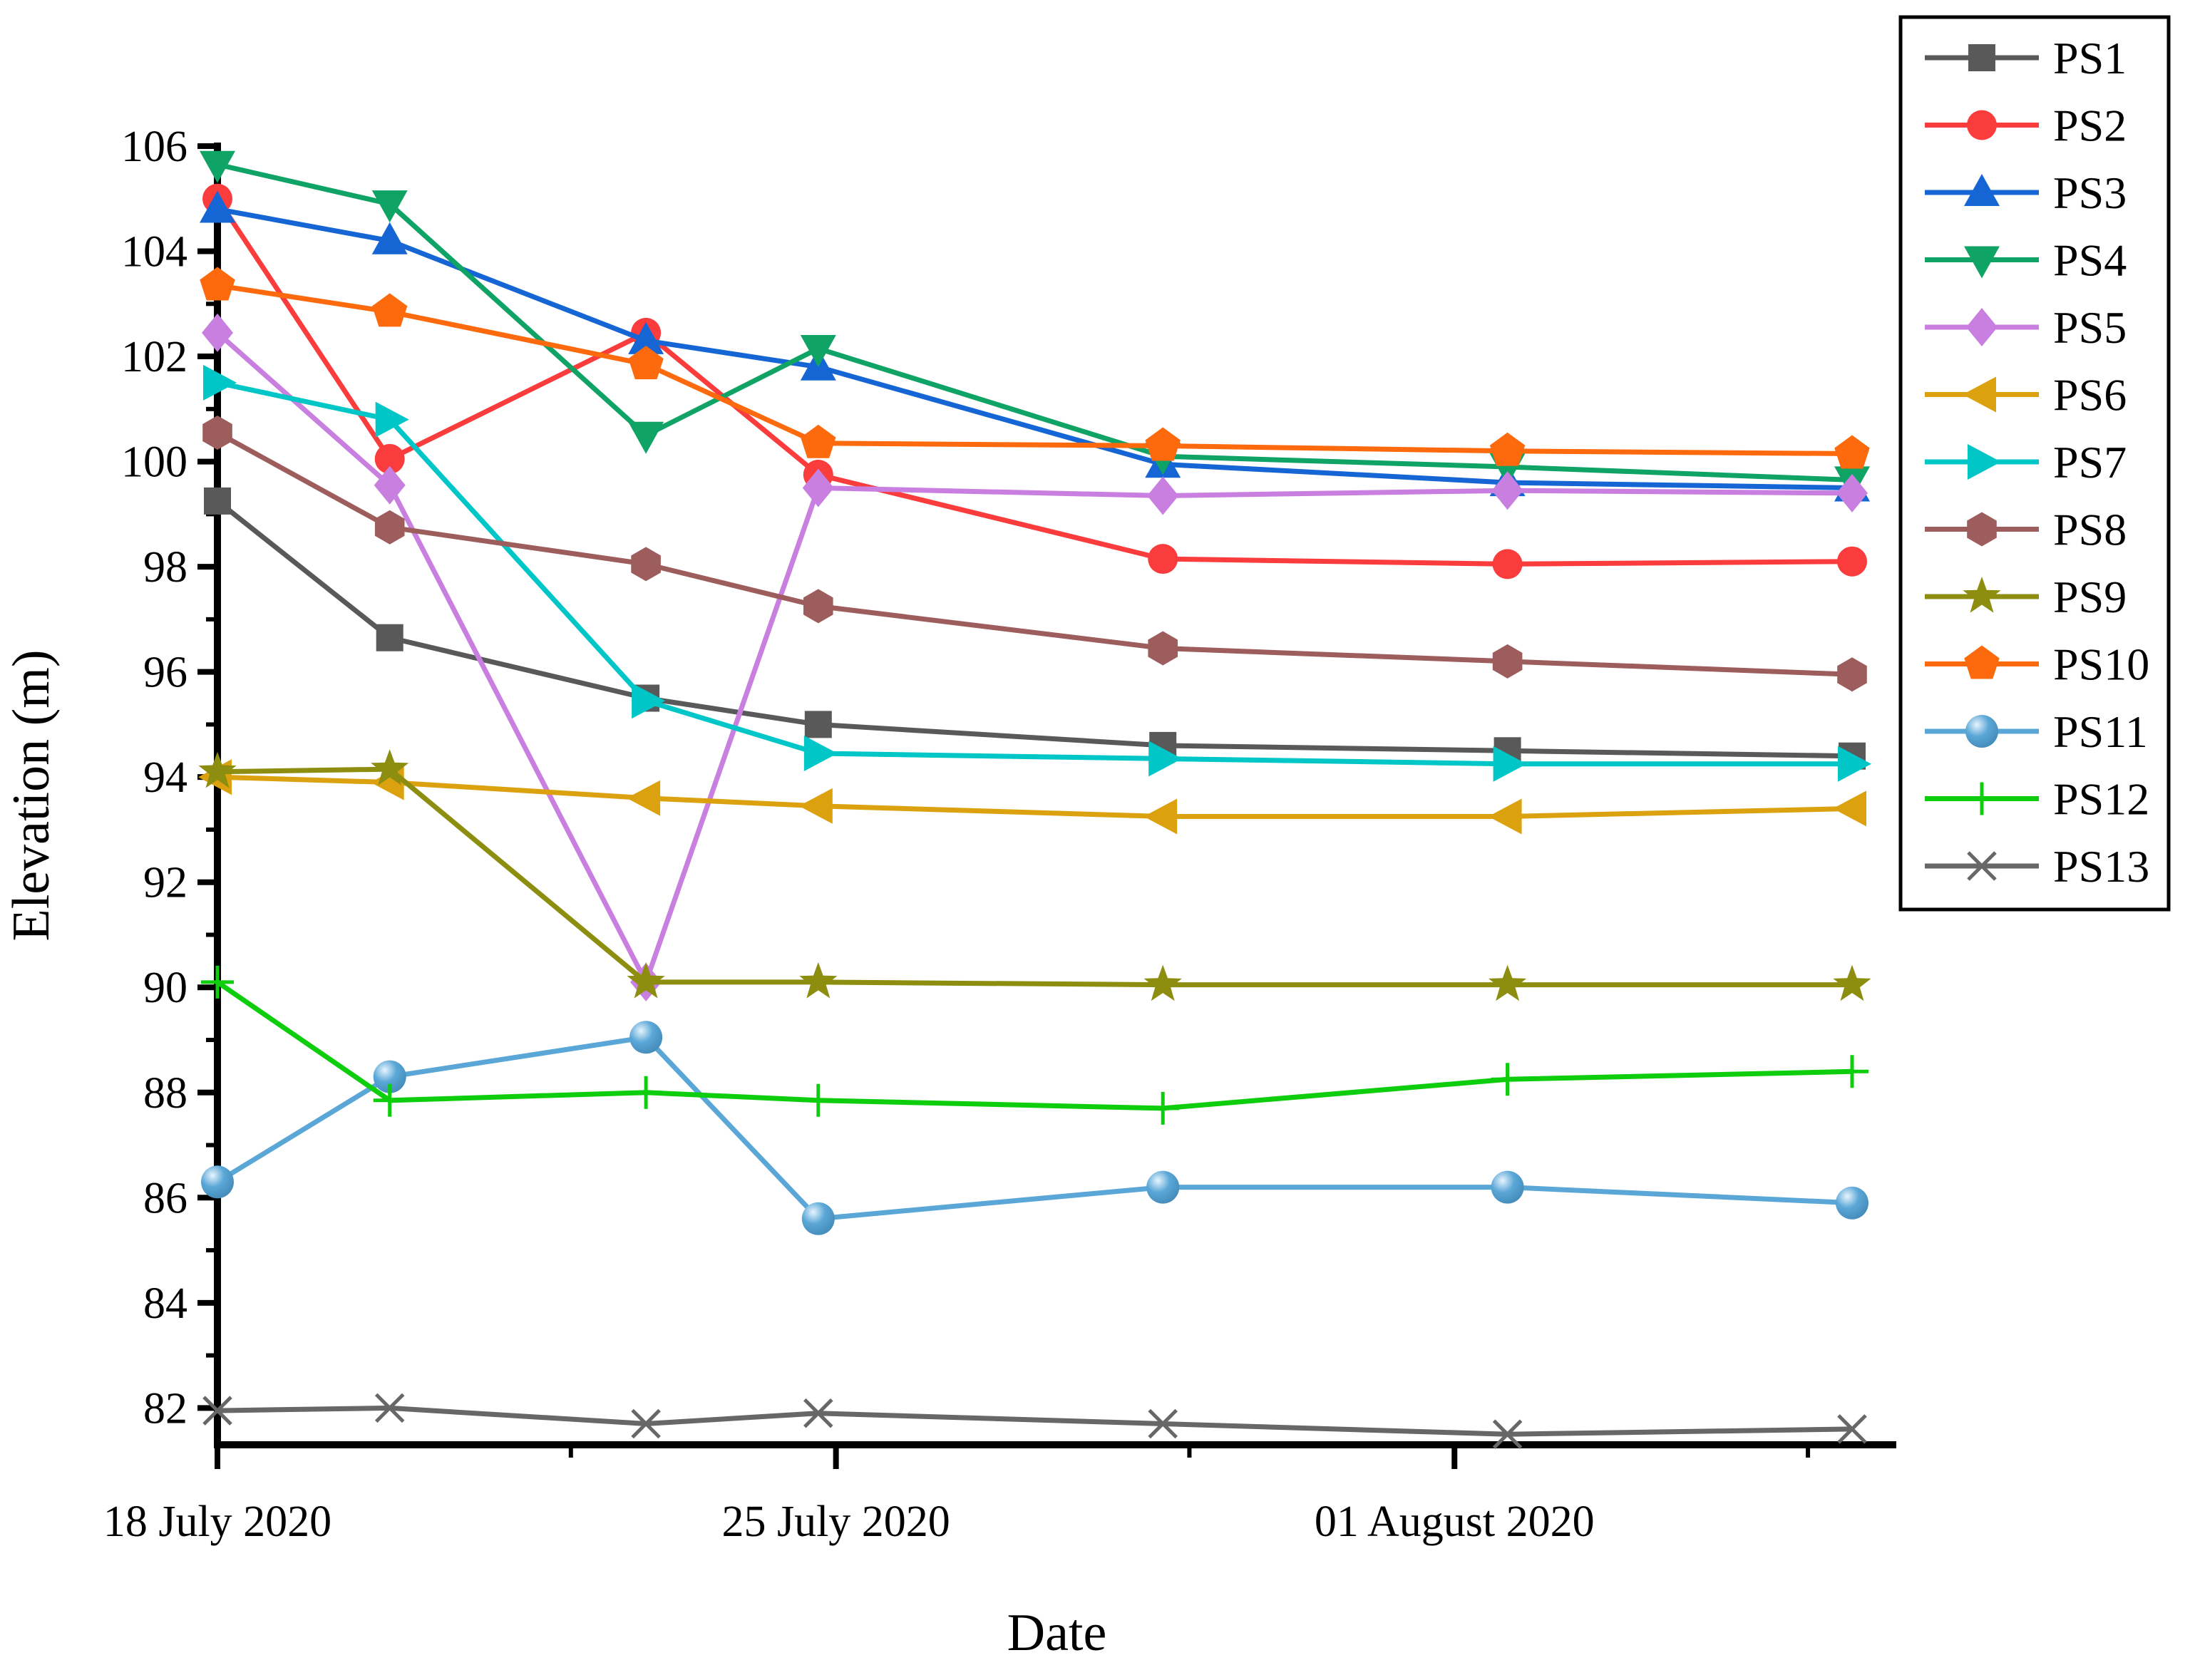  Describe the element at coordinates (1035, 796) in the screenshot. I see `series-line-PS6` at that location.